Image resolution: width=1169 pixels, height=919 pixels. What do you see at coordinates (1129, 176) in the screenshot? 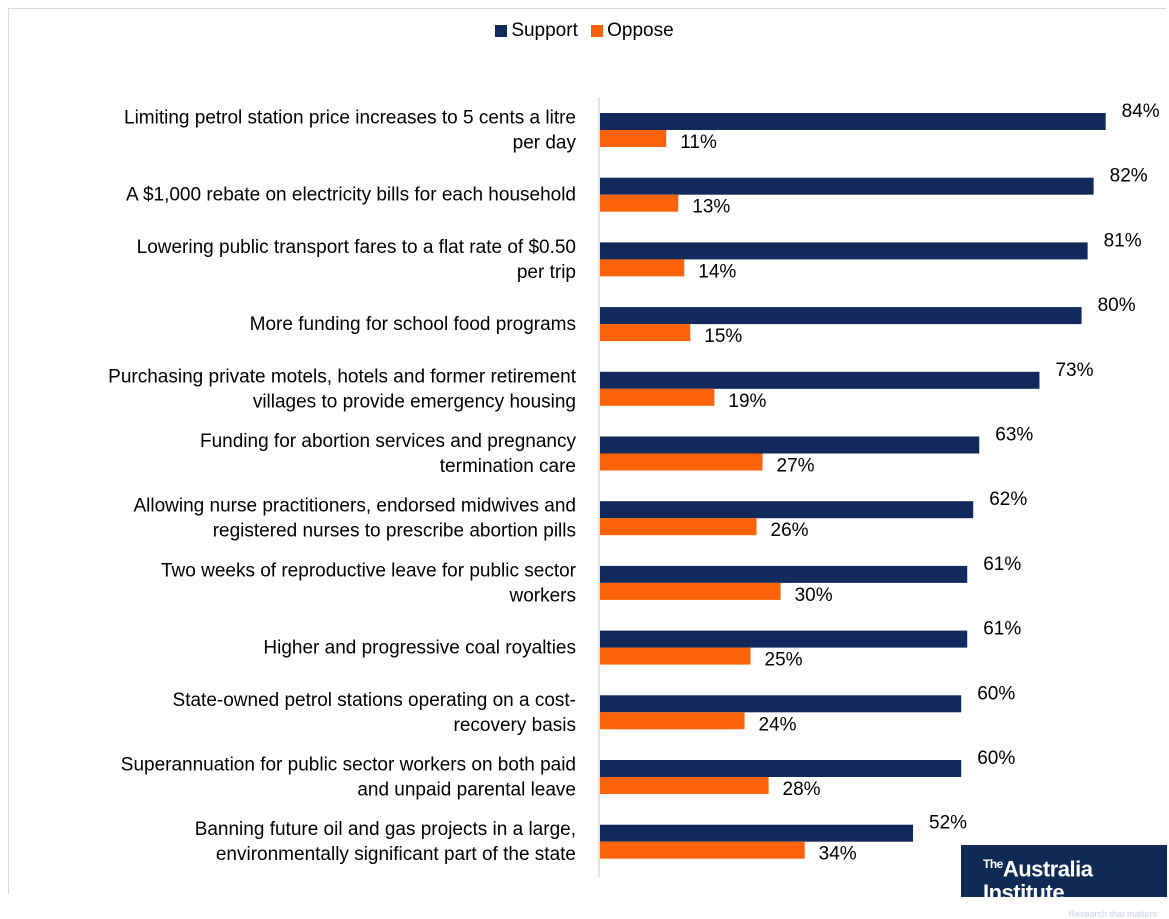
I see `data-label-support: 82%` at bounding box center [1129, 176].